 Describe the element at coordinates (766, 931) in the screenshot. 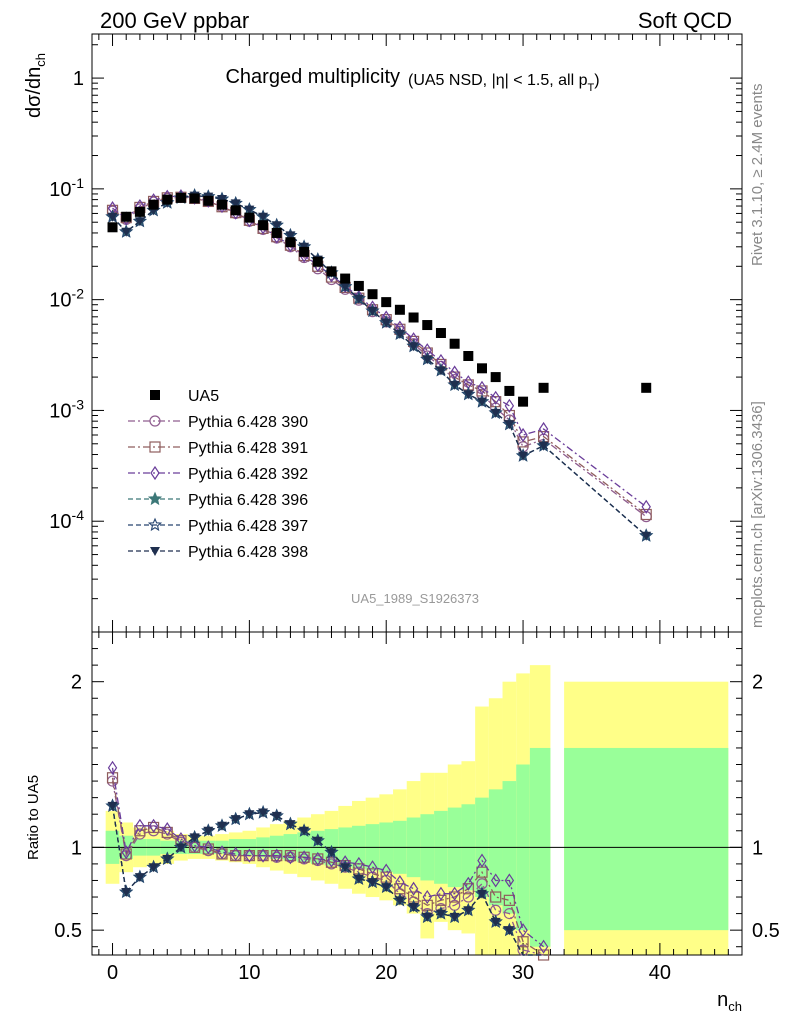

I see `ratio-y-tick-label-right: 0.5` at that location.